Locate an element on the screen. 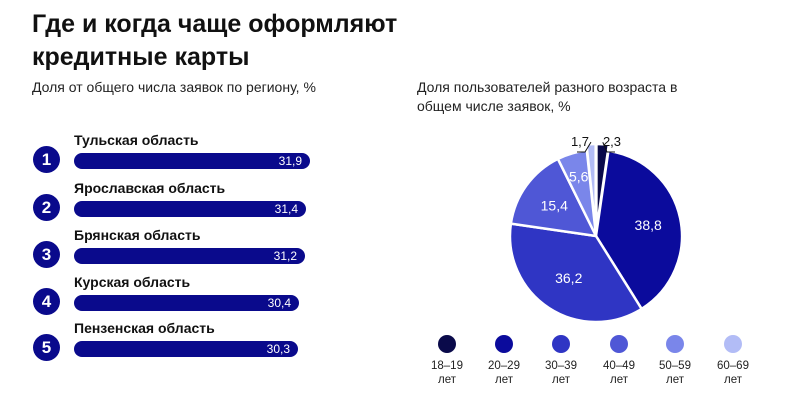 The height and width of the screenshot is (412, 800). rank-badge: 2 is located at coordinates (46, 207).